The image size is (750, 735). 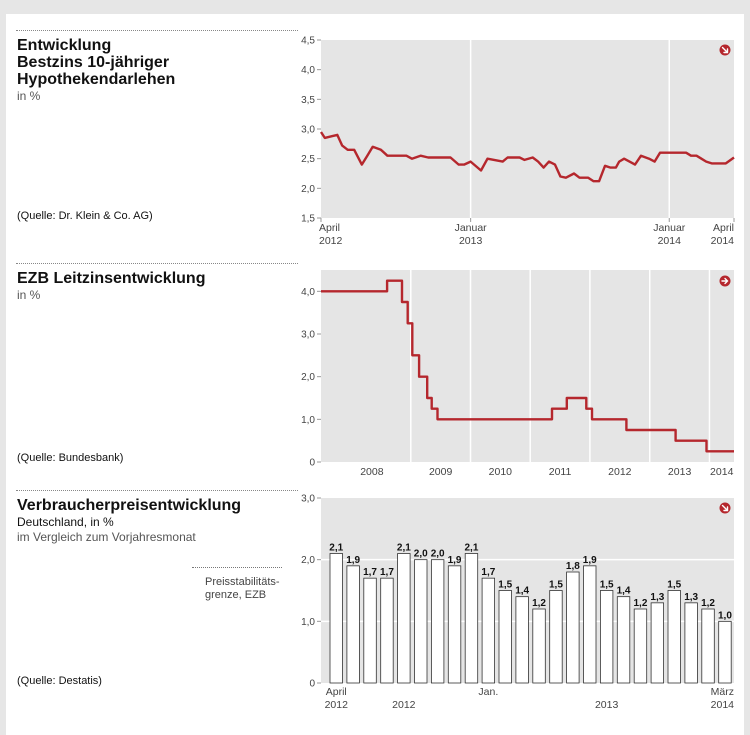 I want to click on vpi-bar-value-label: 1,8, so click(x=573, y=566).